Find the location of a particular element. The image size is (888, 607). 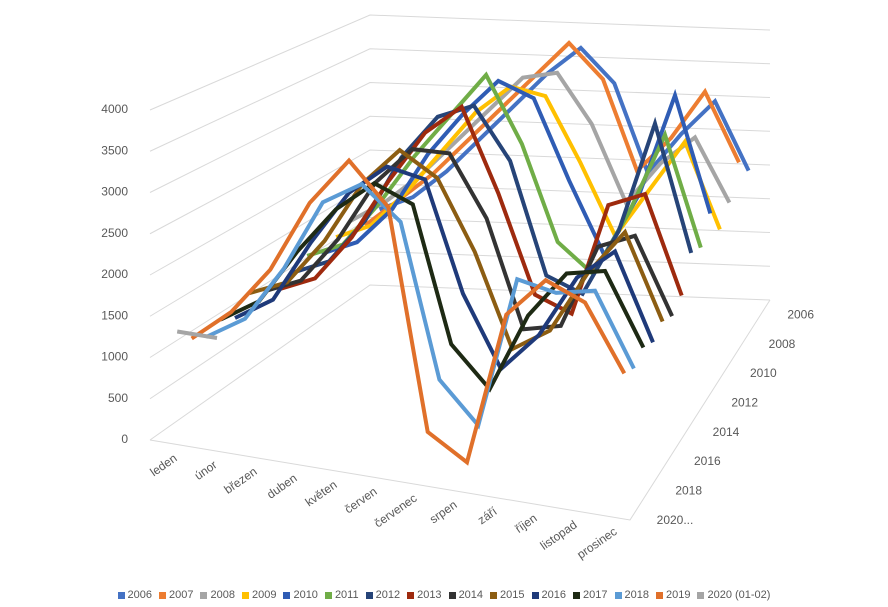

legend-label: 2020 (01-02) is located at coordinates (739, 595).